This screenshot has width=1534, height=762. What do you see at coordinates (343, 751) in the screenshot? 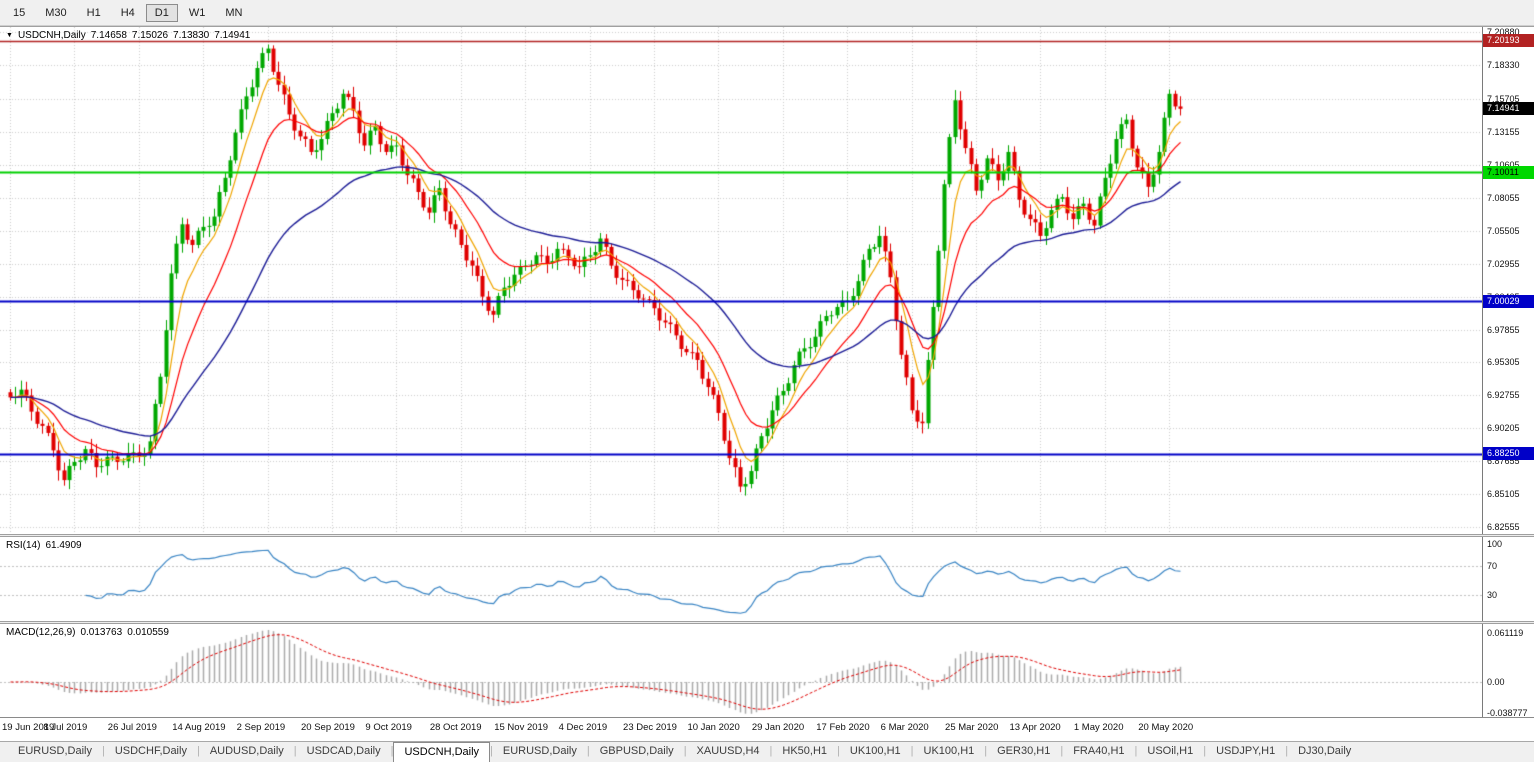
I see `chart-tab-usdcad-daily: USDCAD,Daily` at bounding box center [343, 751].